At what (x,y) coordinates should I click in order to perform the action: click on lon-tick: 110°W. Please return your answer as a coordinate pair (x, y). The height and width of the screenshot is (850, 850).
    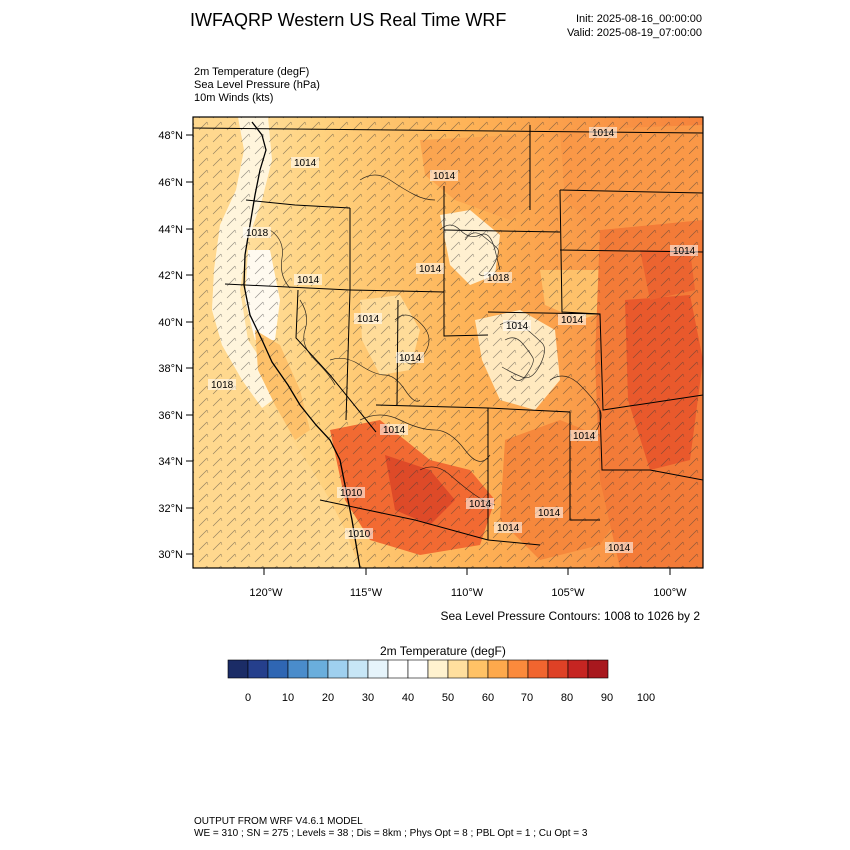
    Looking at the image, I should click on (467, 583).